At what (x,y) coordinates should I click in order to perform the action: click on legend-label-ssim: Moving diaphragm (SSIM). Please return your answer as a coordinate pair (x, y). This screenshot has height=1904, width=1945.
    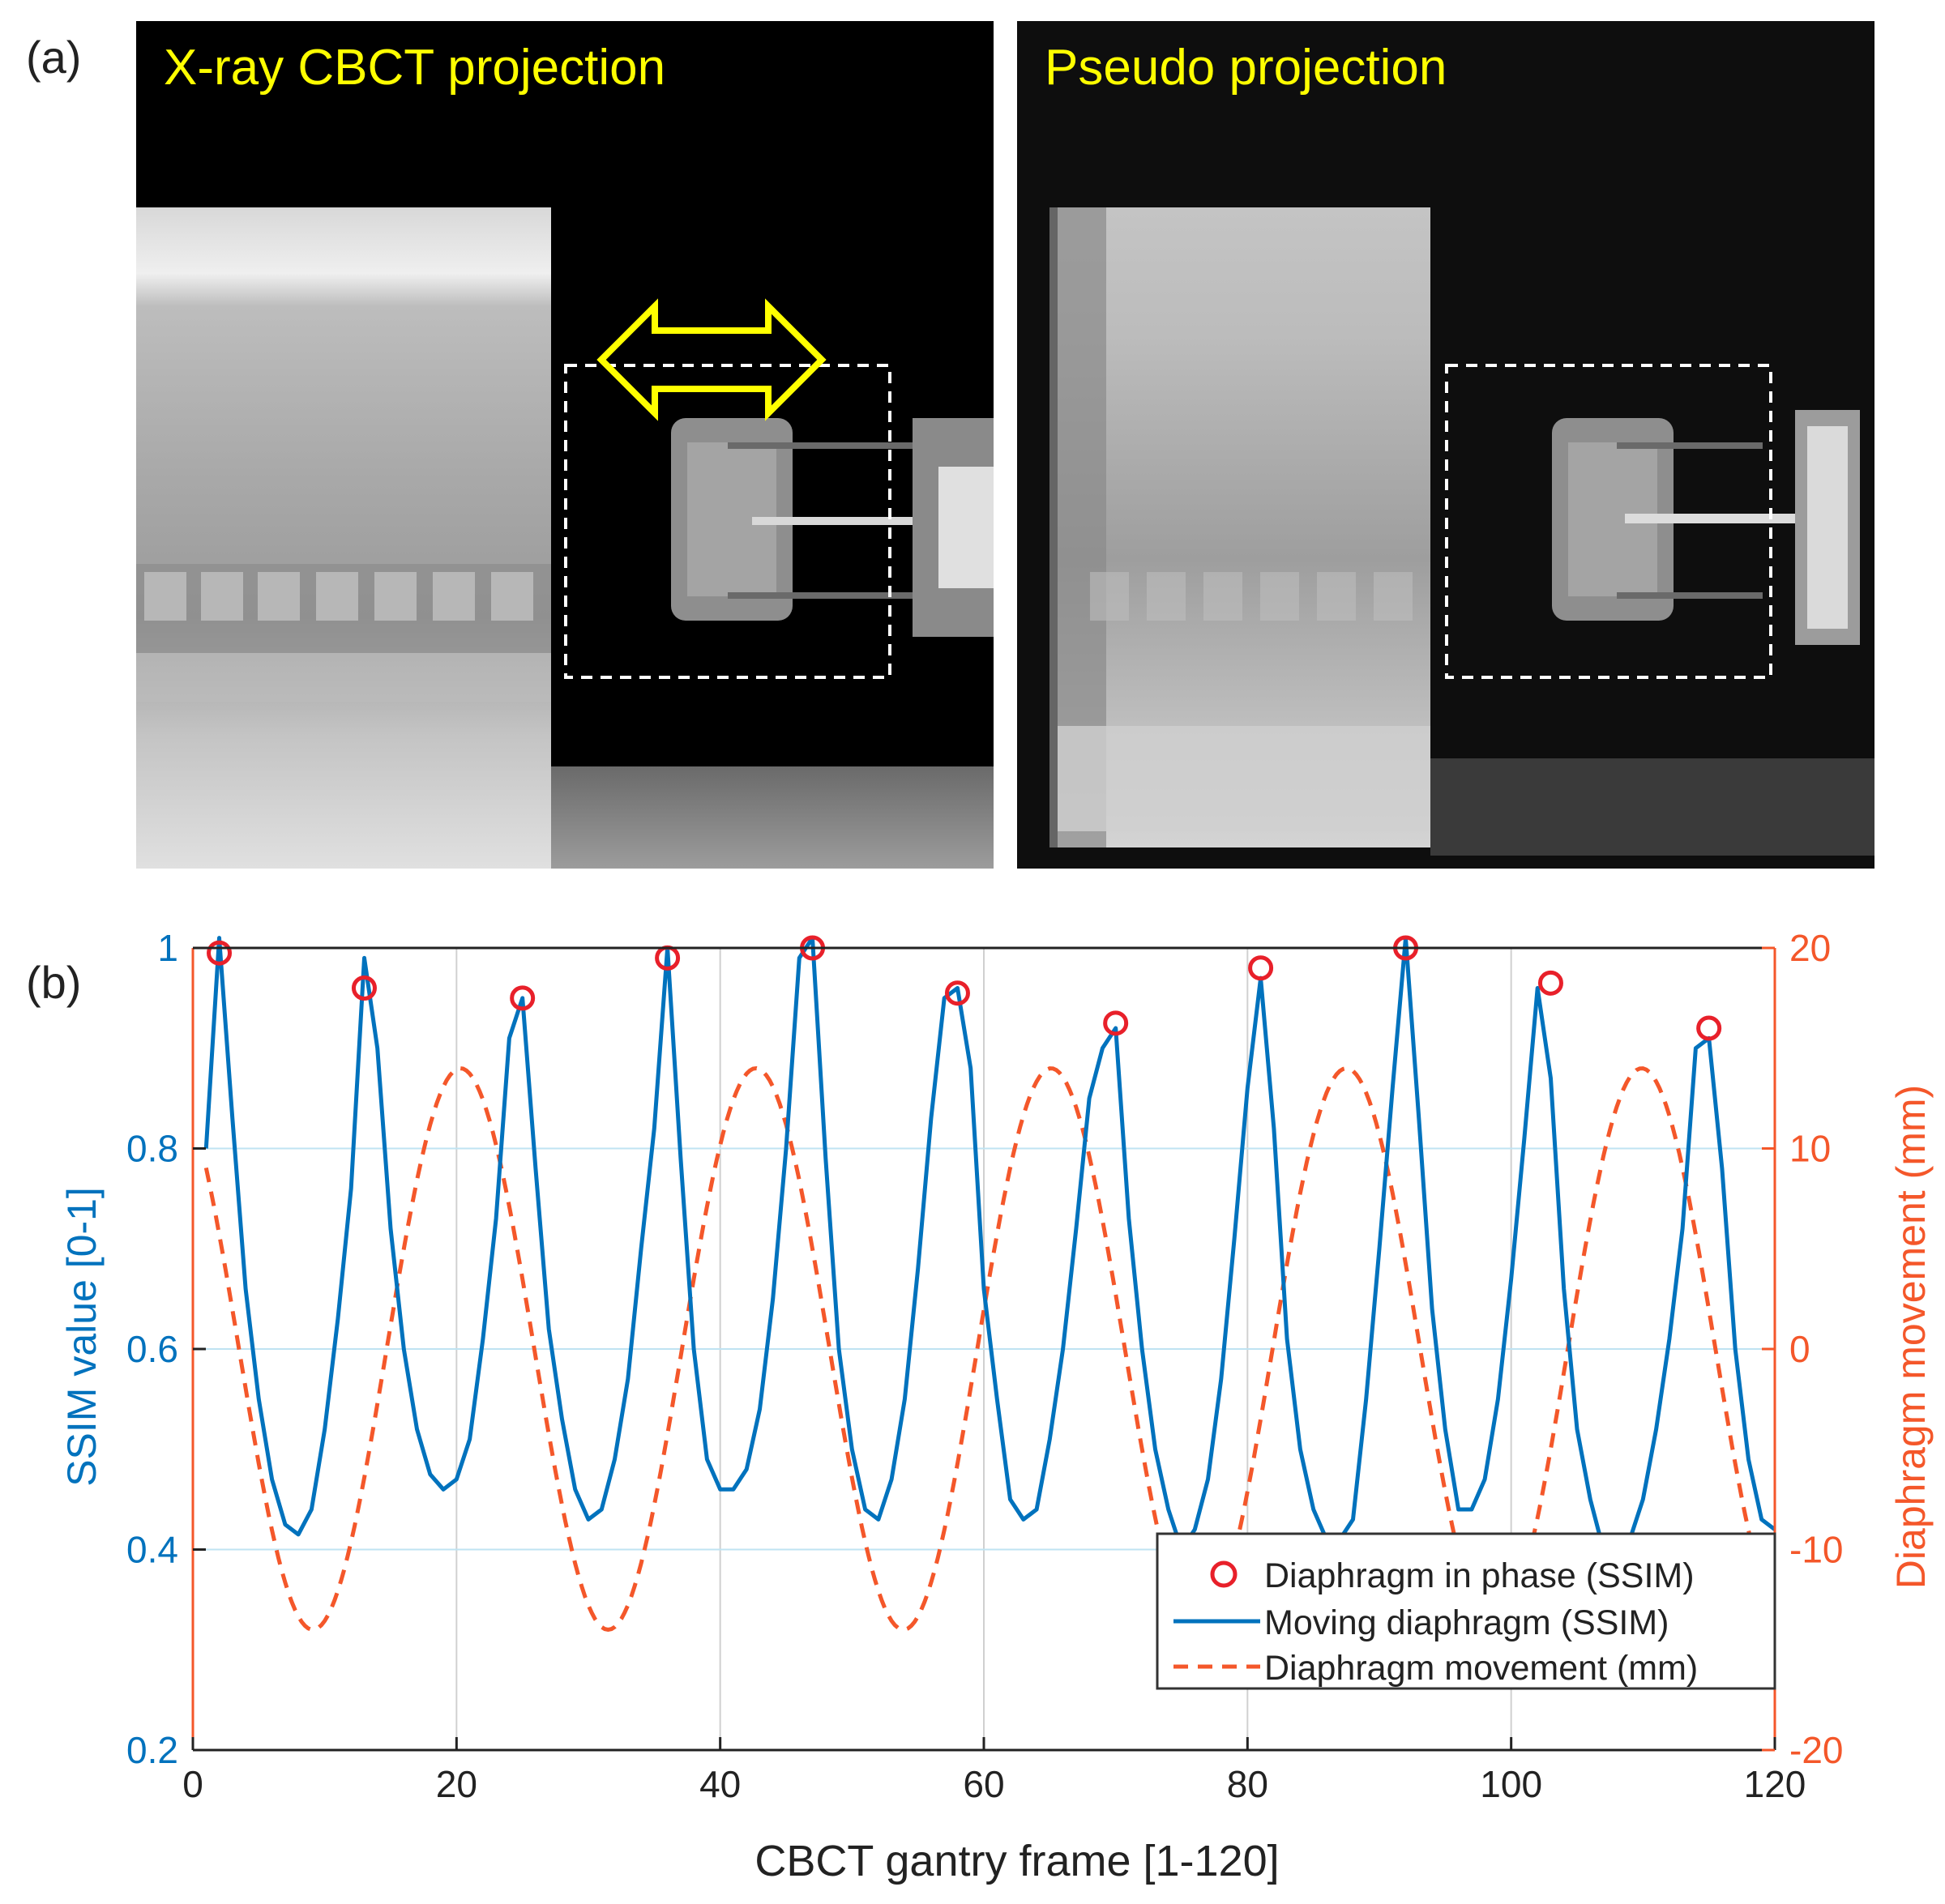
    Looking at the image, I should click on (1466, 1623).